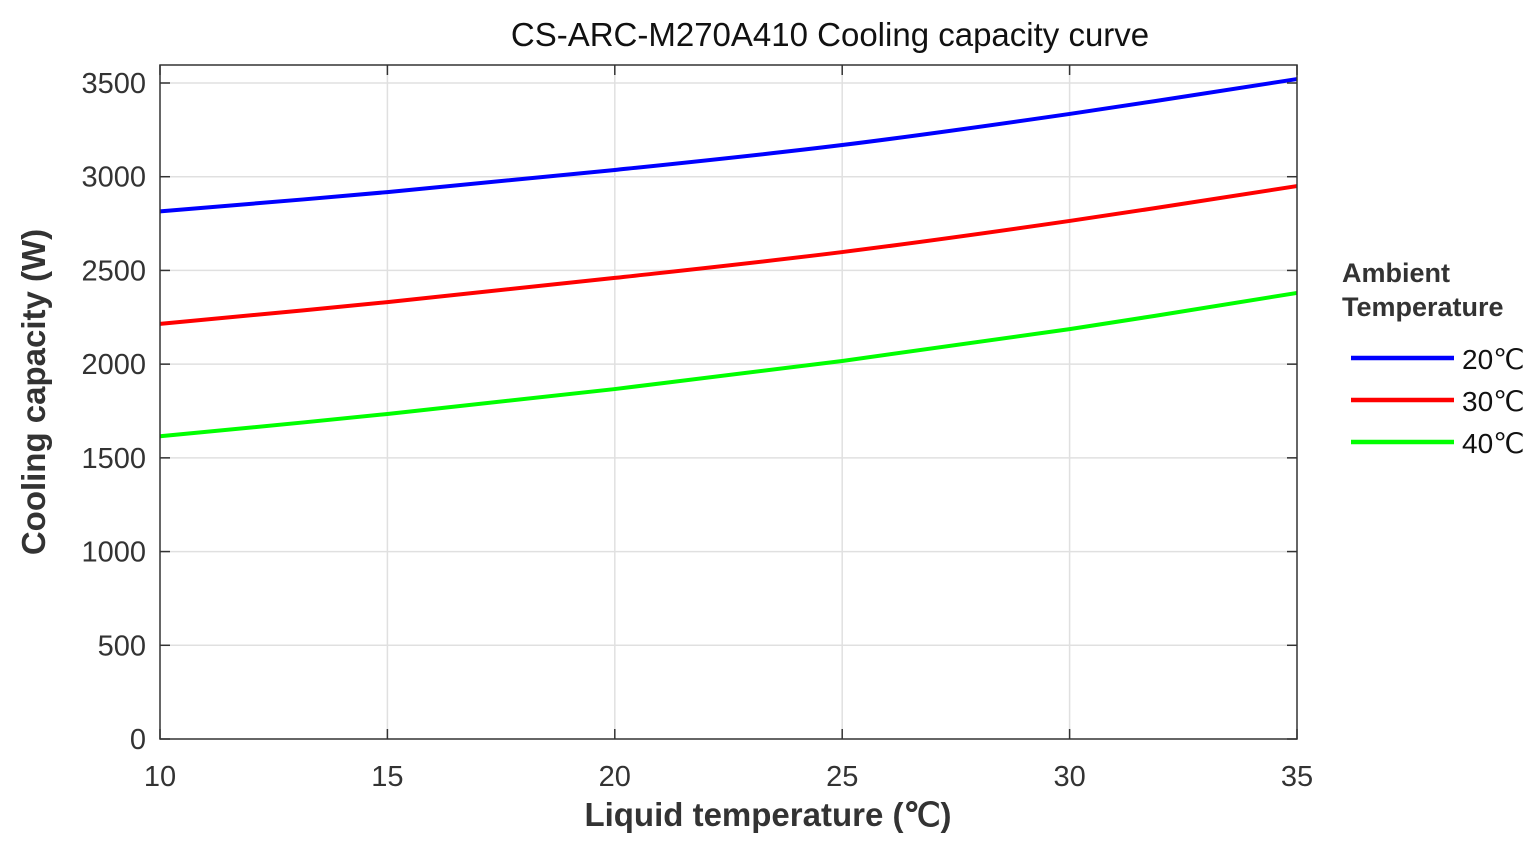 Image resolution: width=1536 pixels, height=848 pixels. Describe the element at coordinates (842, 777) in the screenshot. I see `x-tick-label: 25` at that location.